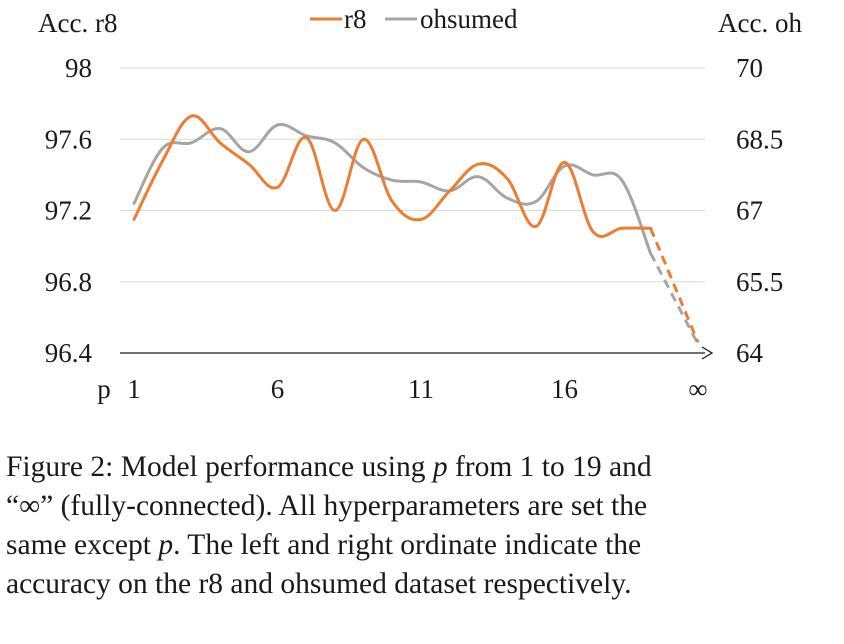  What do you see at coordinates (469, 19) in the screenshot?
I see `legend-label-ohsumed: ohsumed` at bounding box center [469, 19].